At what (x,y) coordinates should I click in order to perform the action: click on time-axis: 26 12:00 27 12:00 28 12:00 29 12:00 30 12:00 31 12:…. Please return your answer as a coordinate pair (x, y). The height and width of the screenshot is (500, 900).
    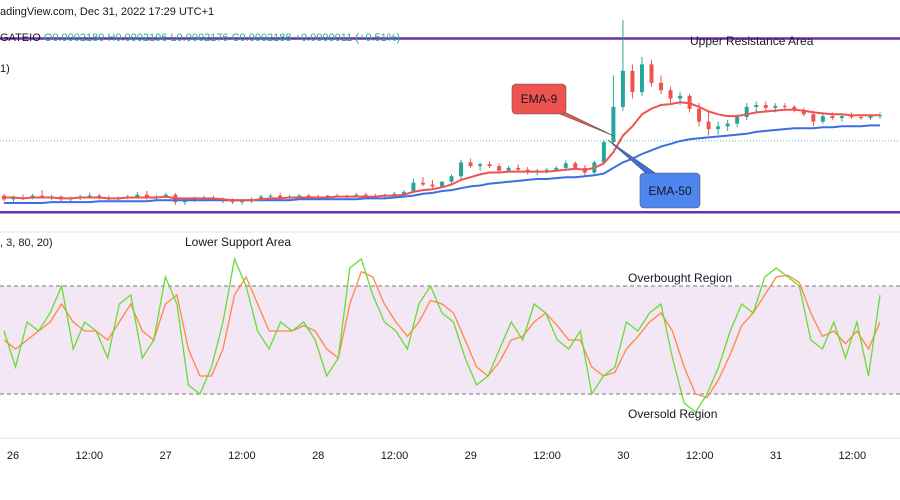
    Looking at the image, I should click on (436, 456).